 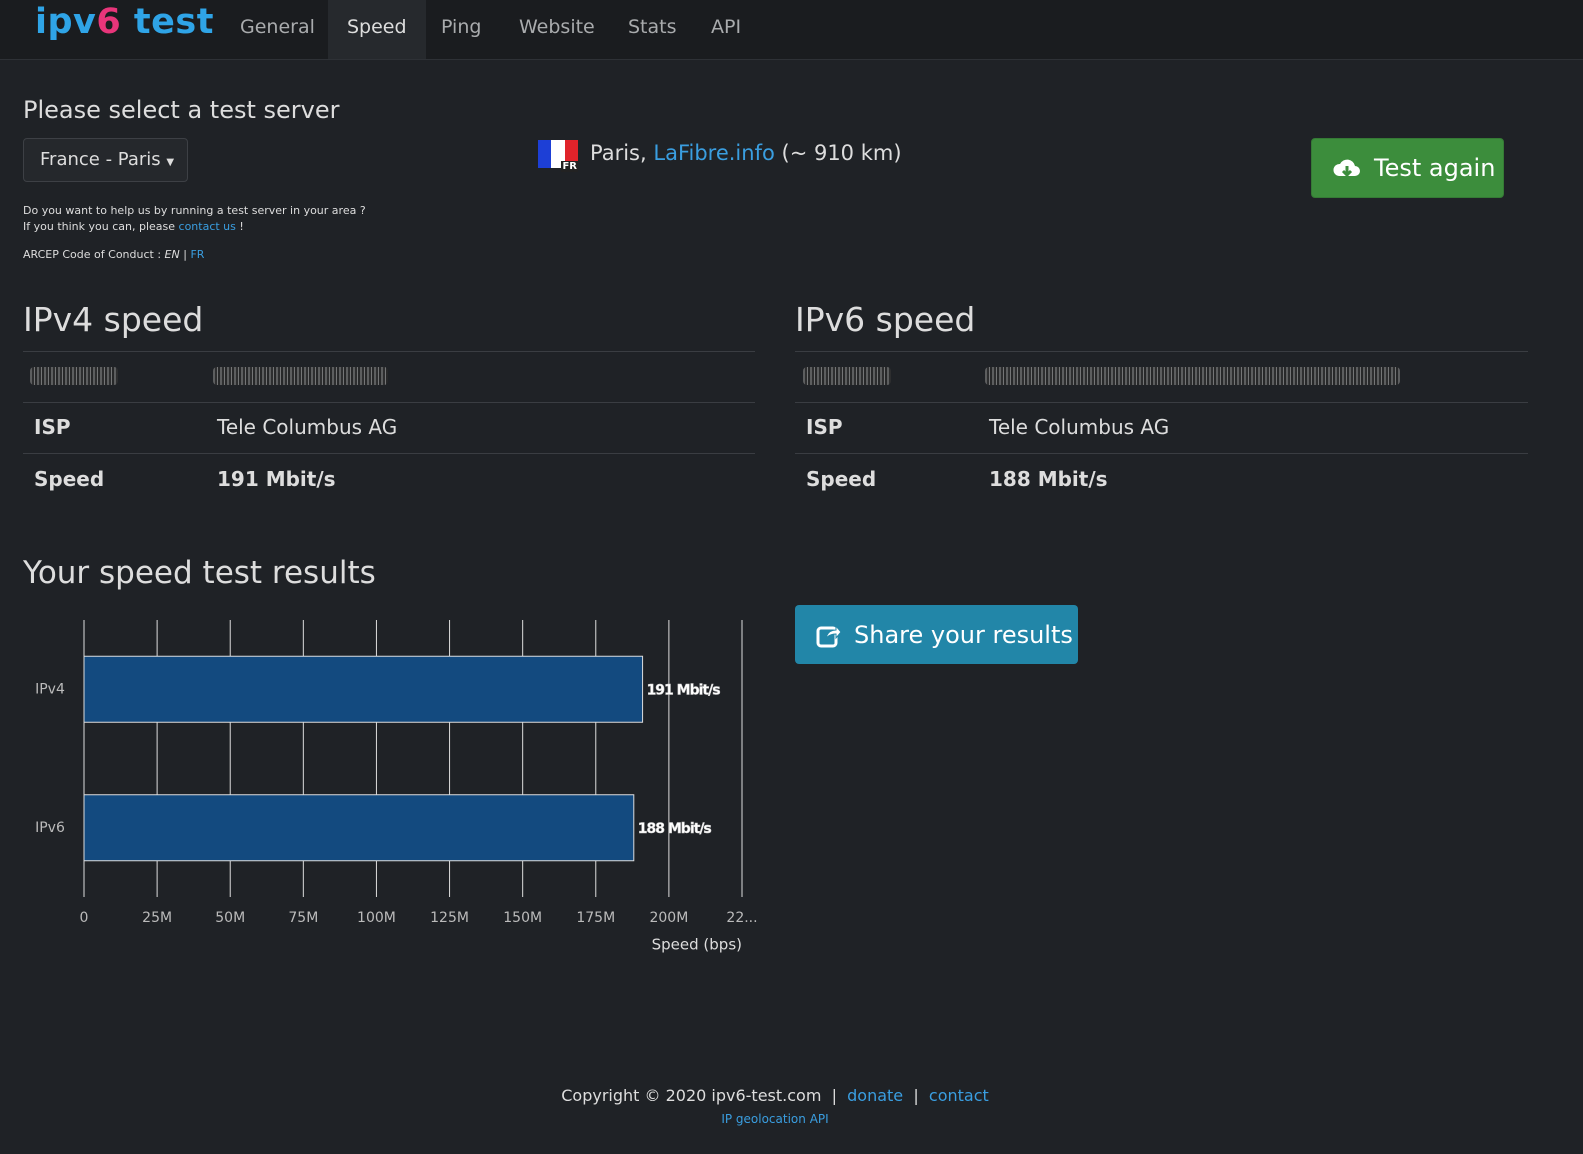 I want to click on row-value: 188 Mbit/s, so click(x=1048, y=479).